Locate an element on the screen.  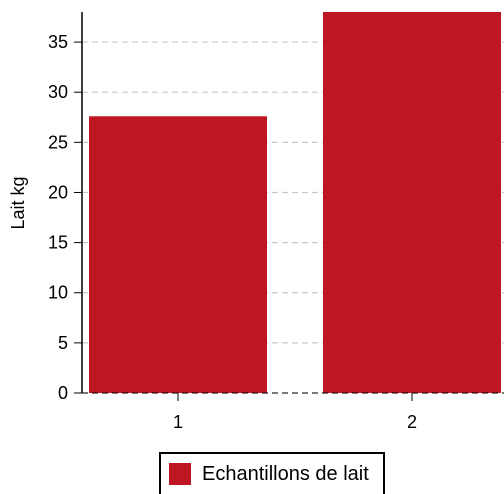
y-axis-ticks: 0 5 10 15 20 25 30 35 is located at coordinates (65, 217).